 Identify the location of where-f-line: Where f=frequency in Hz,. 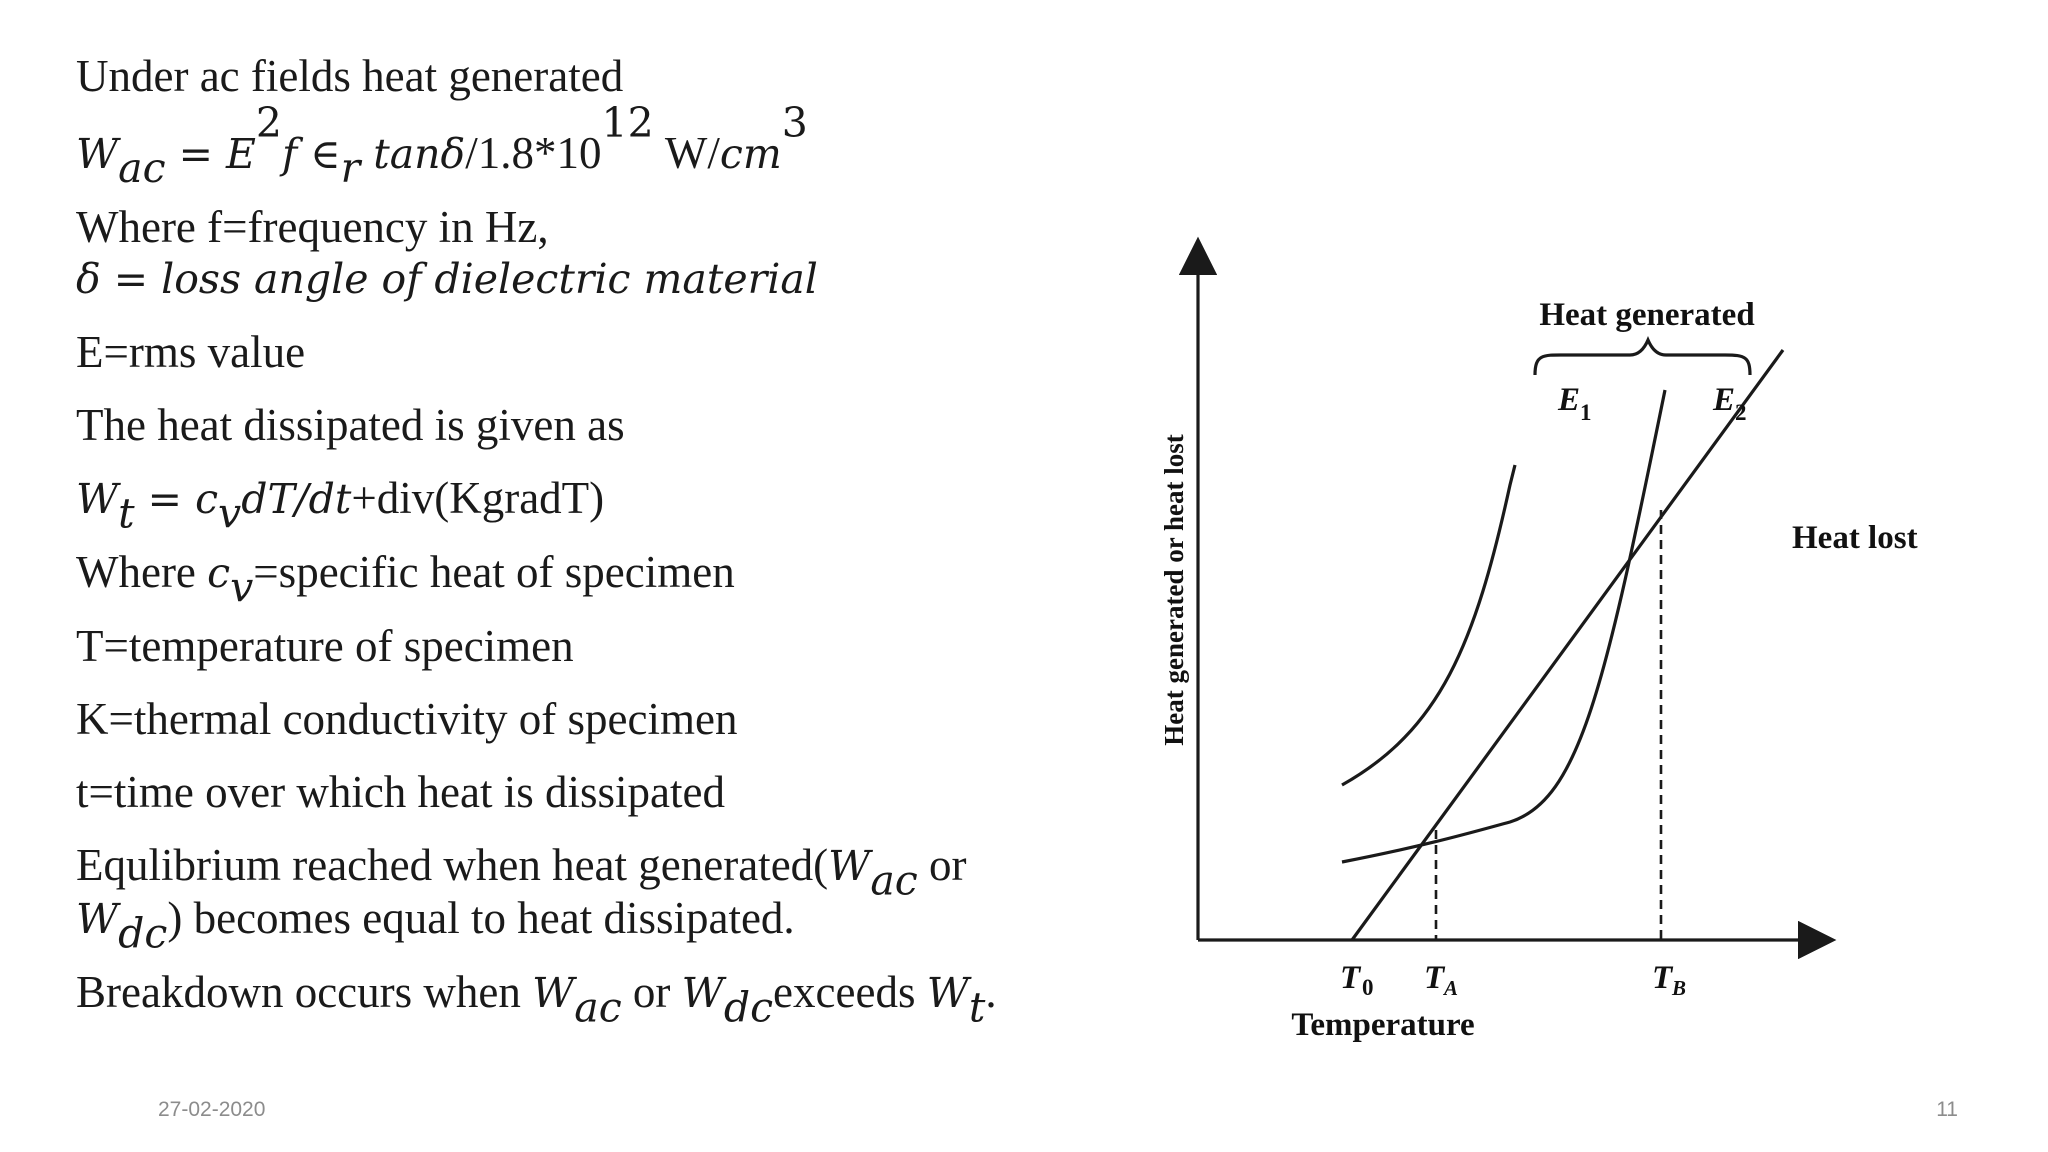
(312, 226).